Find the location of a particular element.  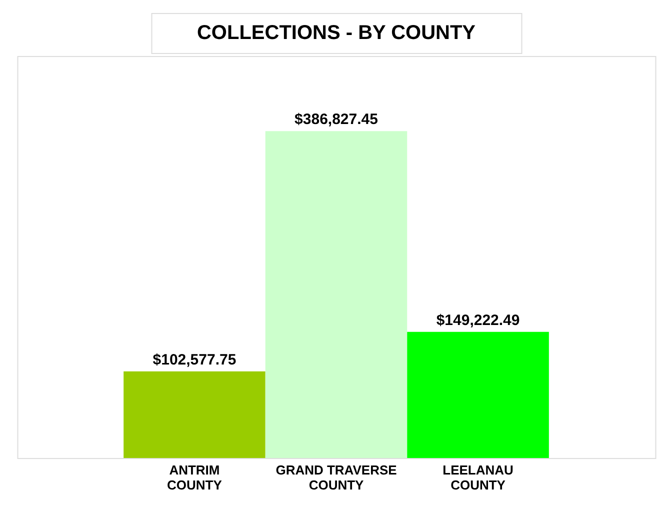

x-tick-label: ANTRIM COUNTY is located at coordinates (194, 477).